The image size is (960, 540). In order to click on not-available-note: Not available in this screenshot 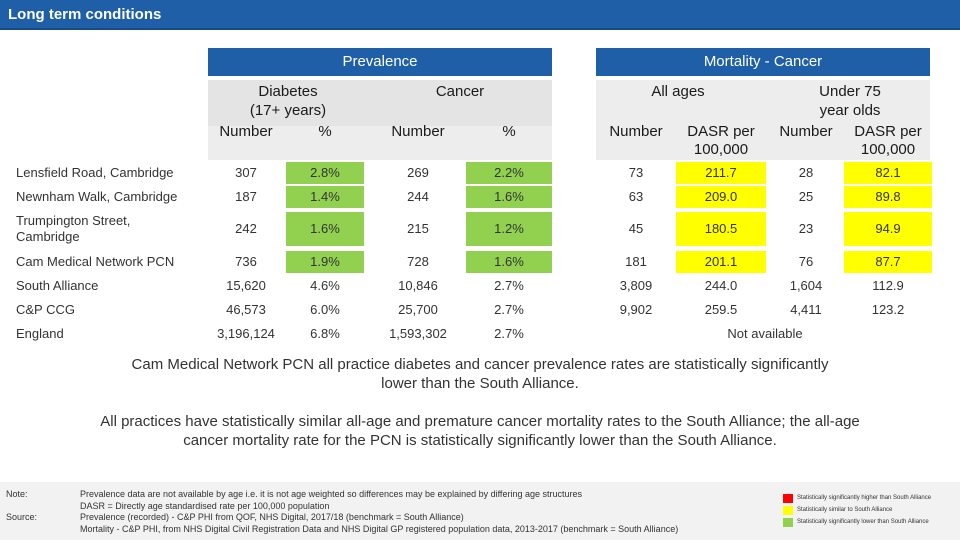, I will do `click(765, 333)`.